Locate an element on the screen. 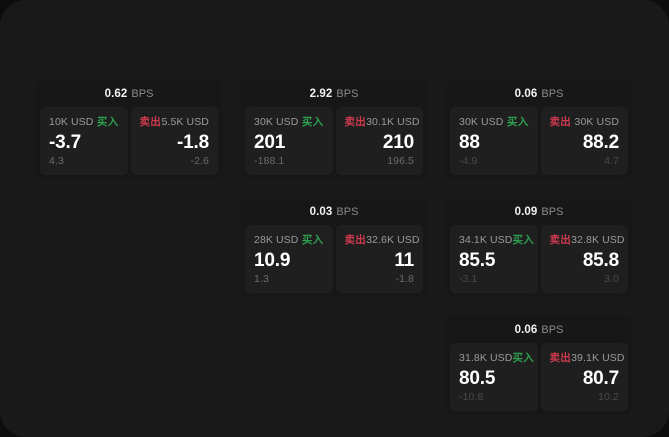 Image resolution: width=669 pixels, height=437 pixels. sell-price: 11 is located at coordinates (404, 261).